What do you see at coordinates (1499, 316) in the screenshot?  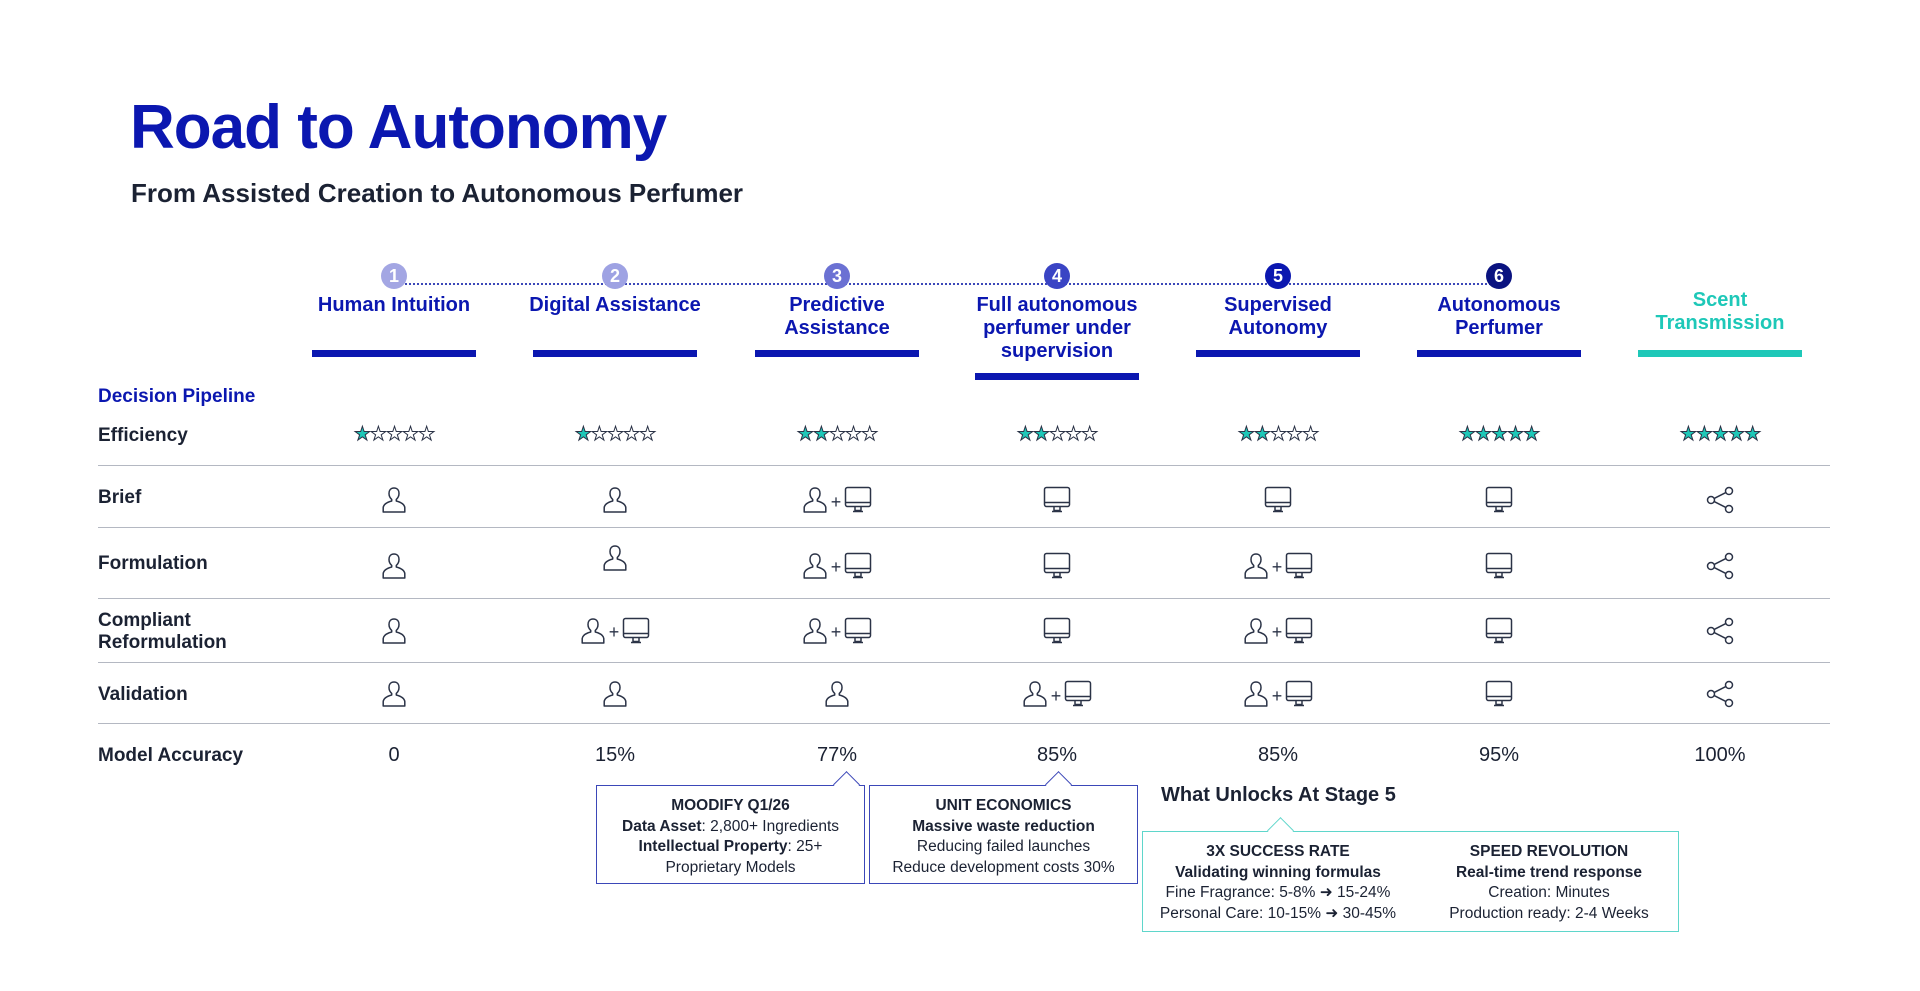 I see `stage-title: Autonomous Perfumer` at bounding box center [1499, 316].